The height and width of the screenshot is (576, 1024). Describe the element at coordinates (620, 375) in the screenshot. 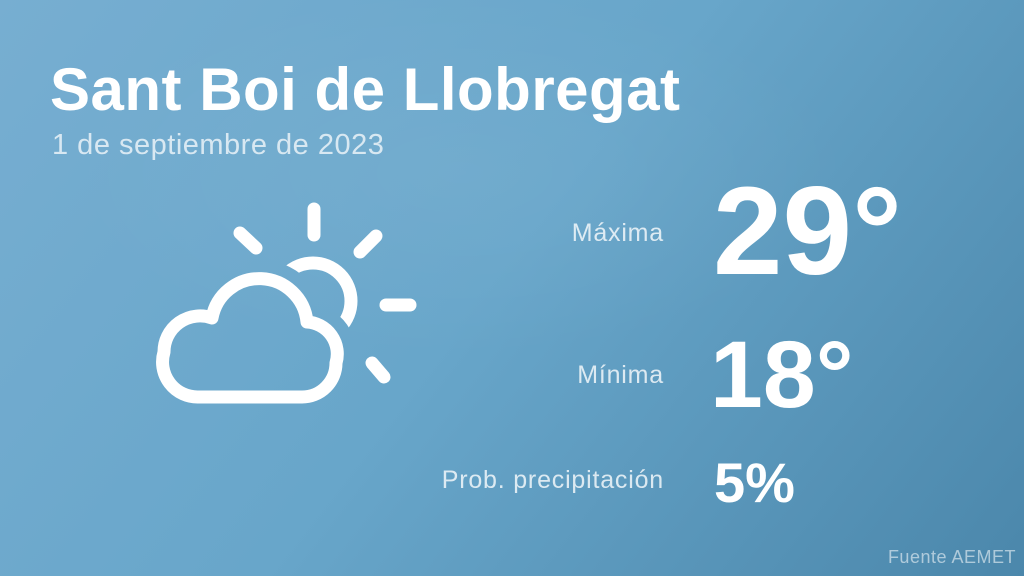

I see `min-temp-label: Mínima` at that location.